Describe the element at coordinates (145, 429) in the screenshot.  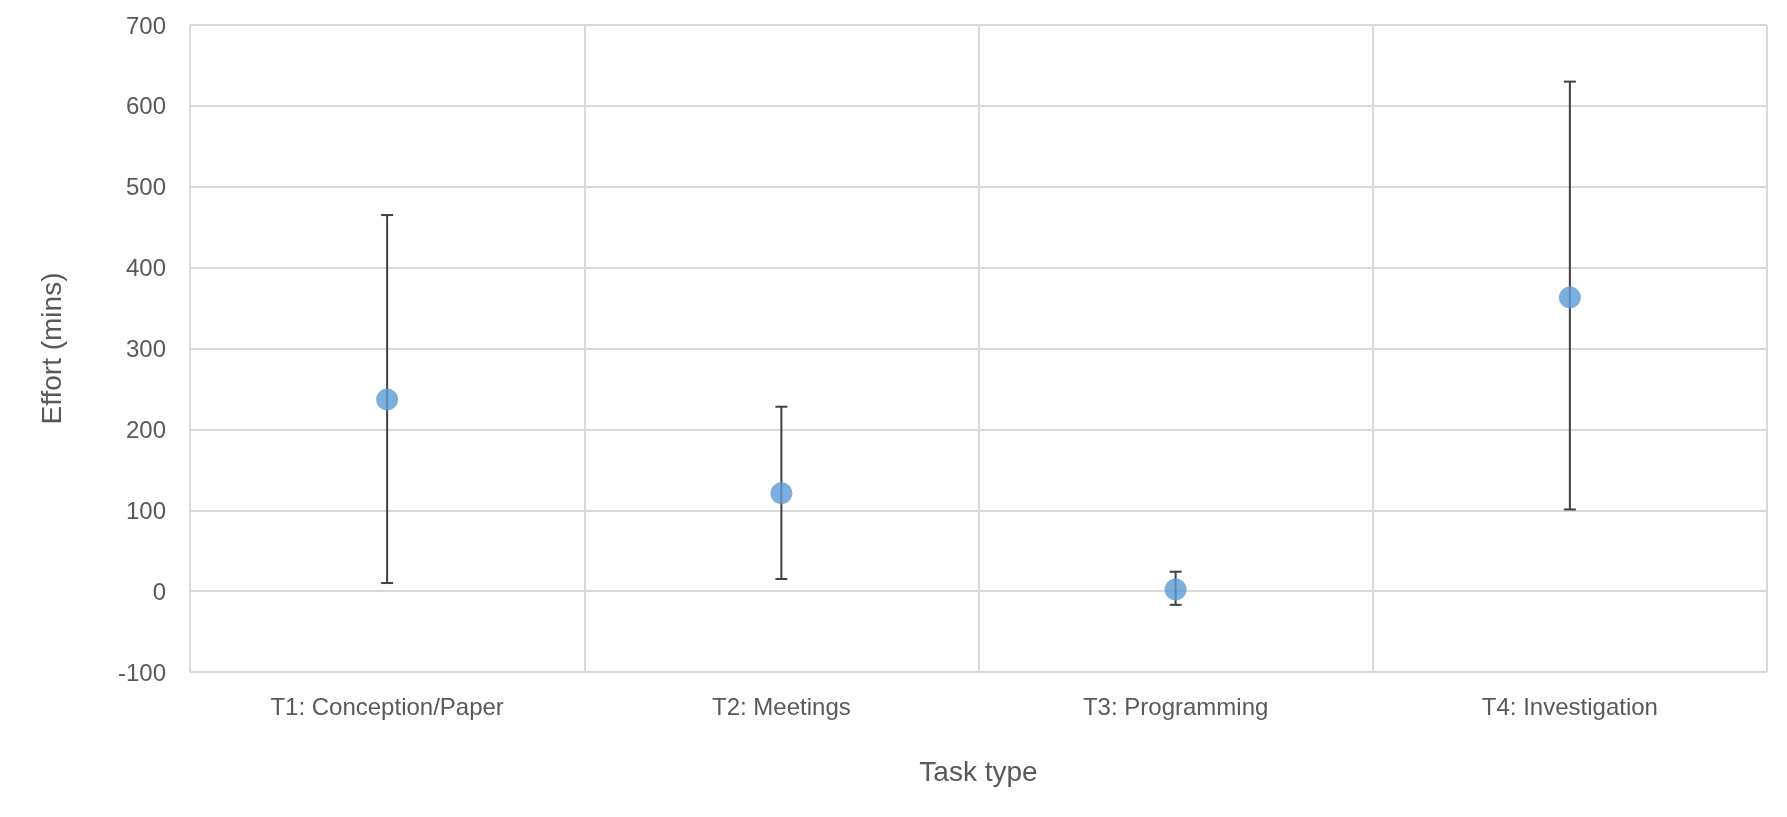
I see `y-tick-label: 200` at that location.